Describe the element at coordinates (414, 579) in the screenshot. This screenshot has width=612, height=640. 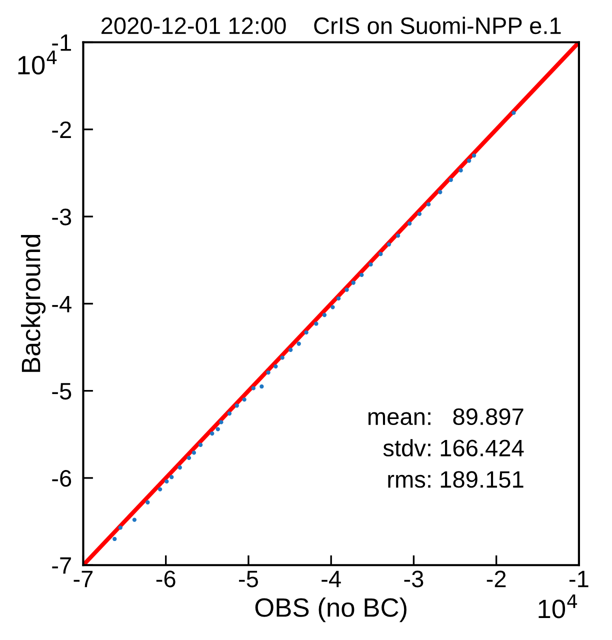
I see `x-tick-label: -3` at that location.